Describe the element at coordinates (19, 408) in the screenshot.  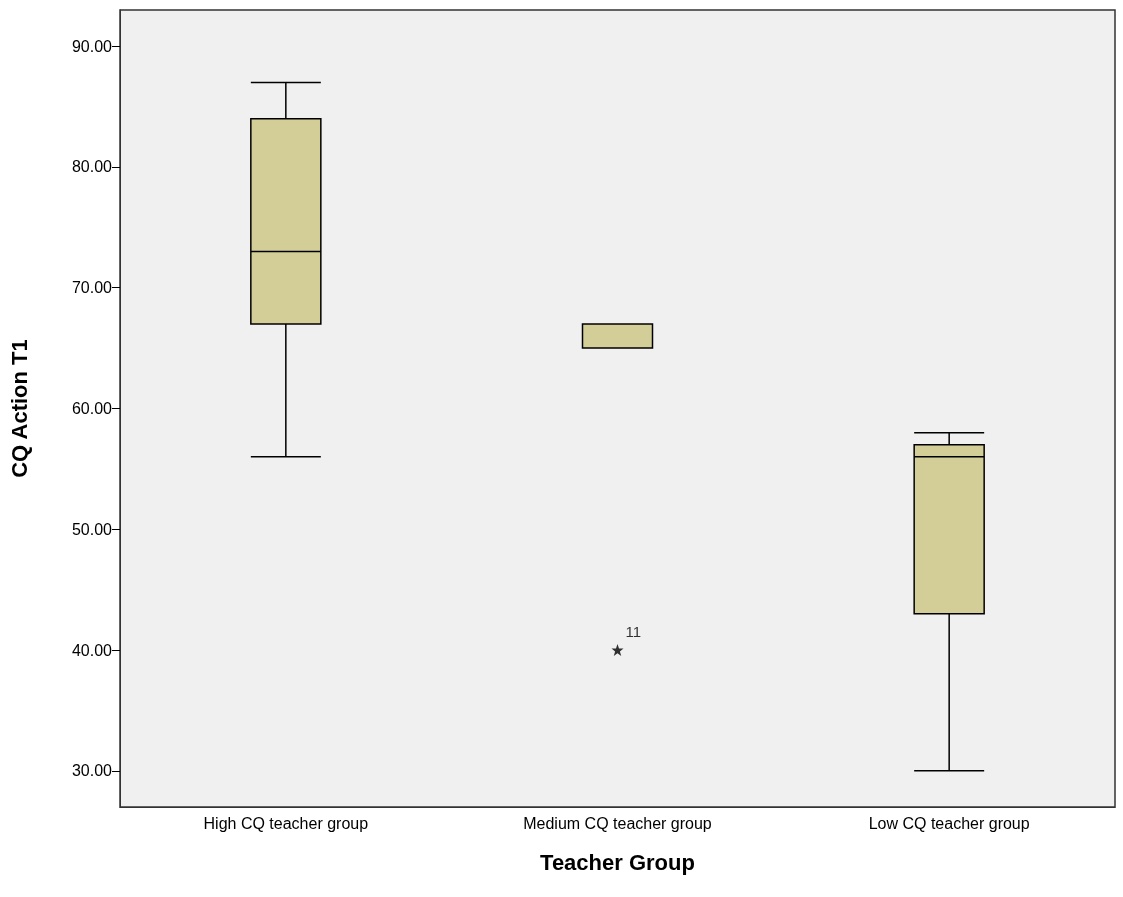
I see `y-axis-title: CQ Action T1` at that location.